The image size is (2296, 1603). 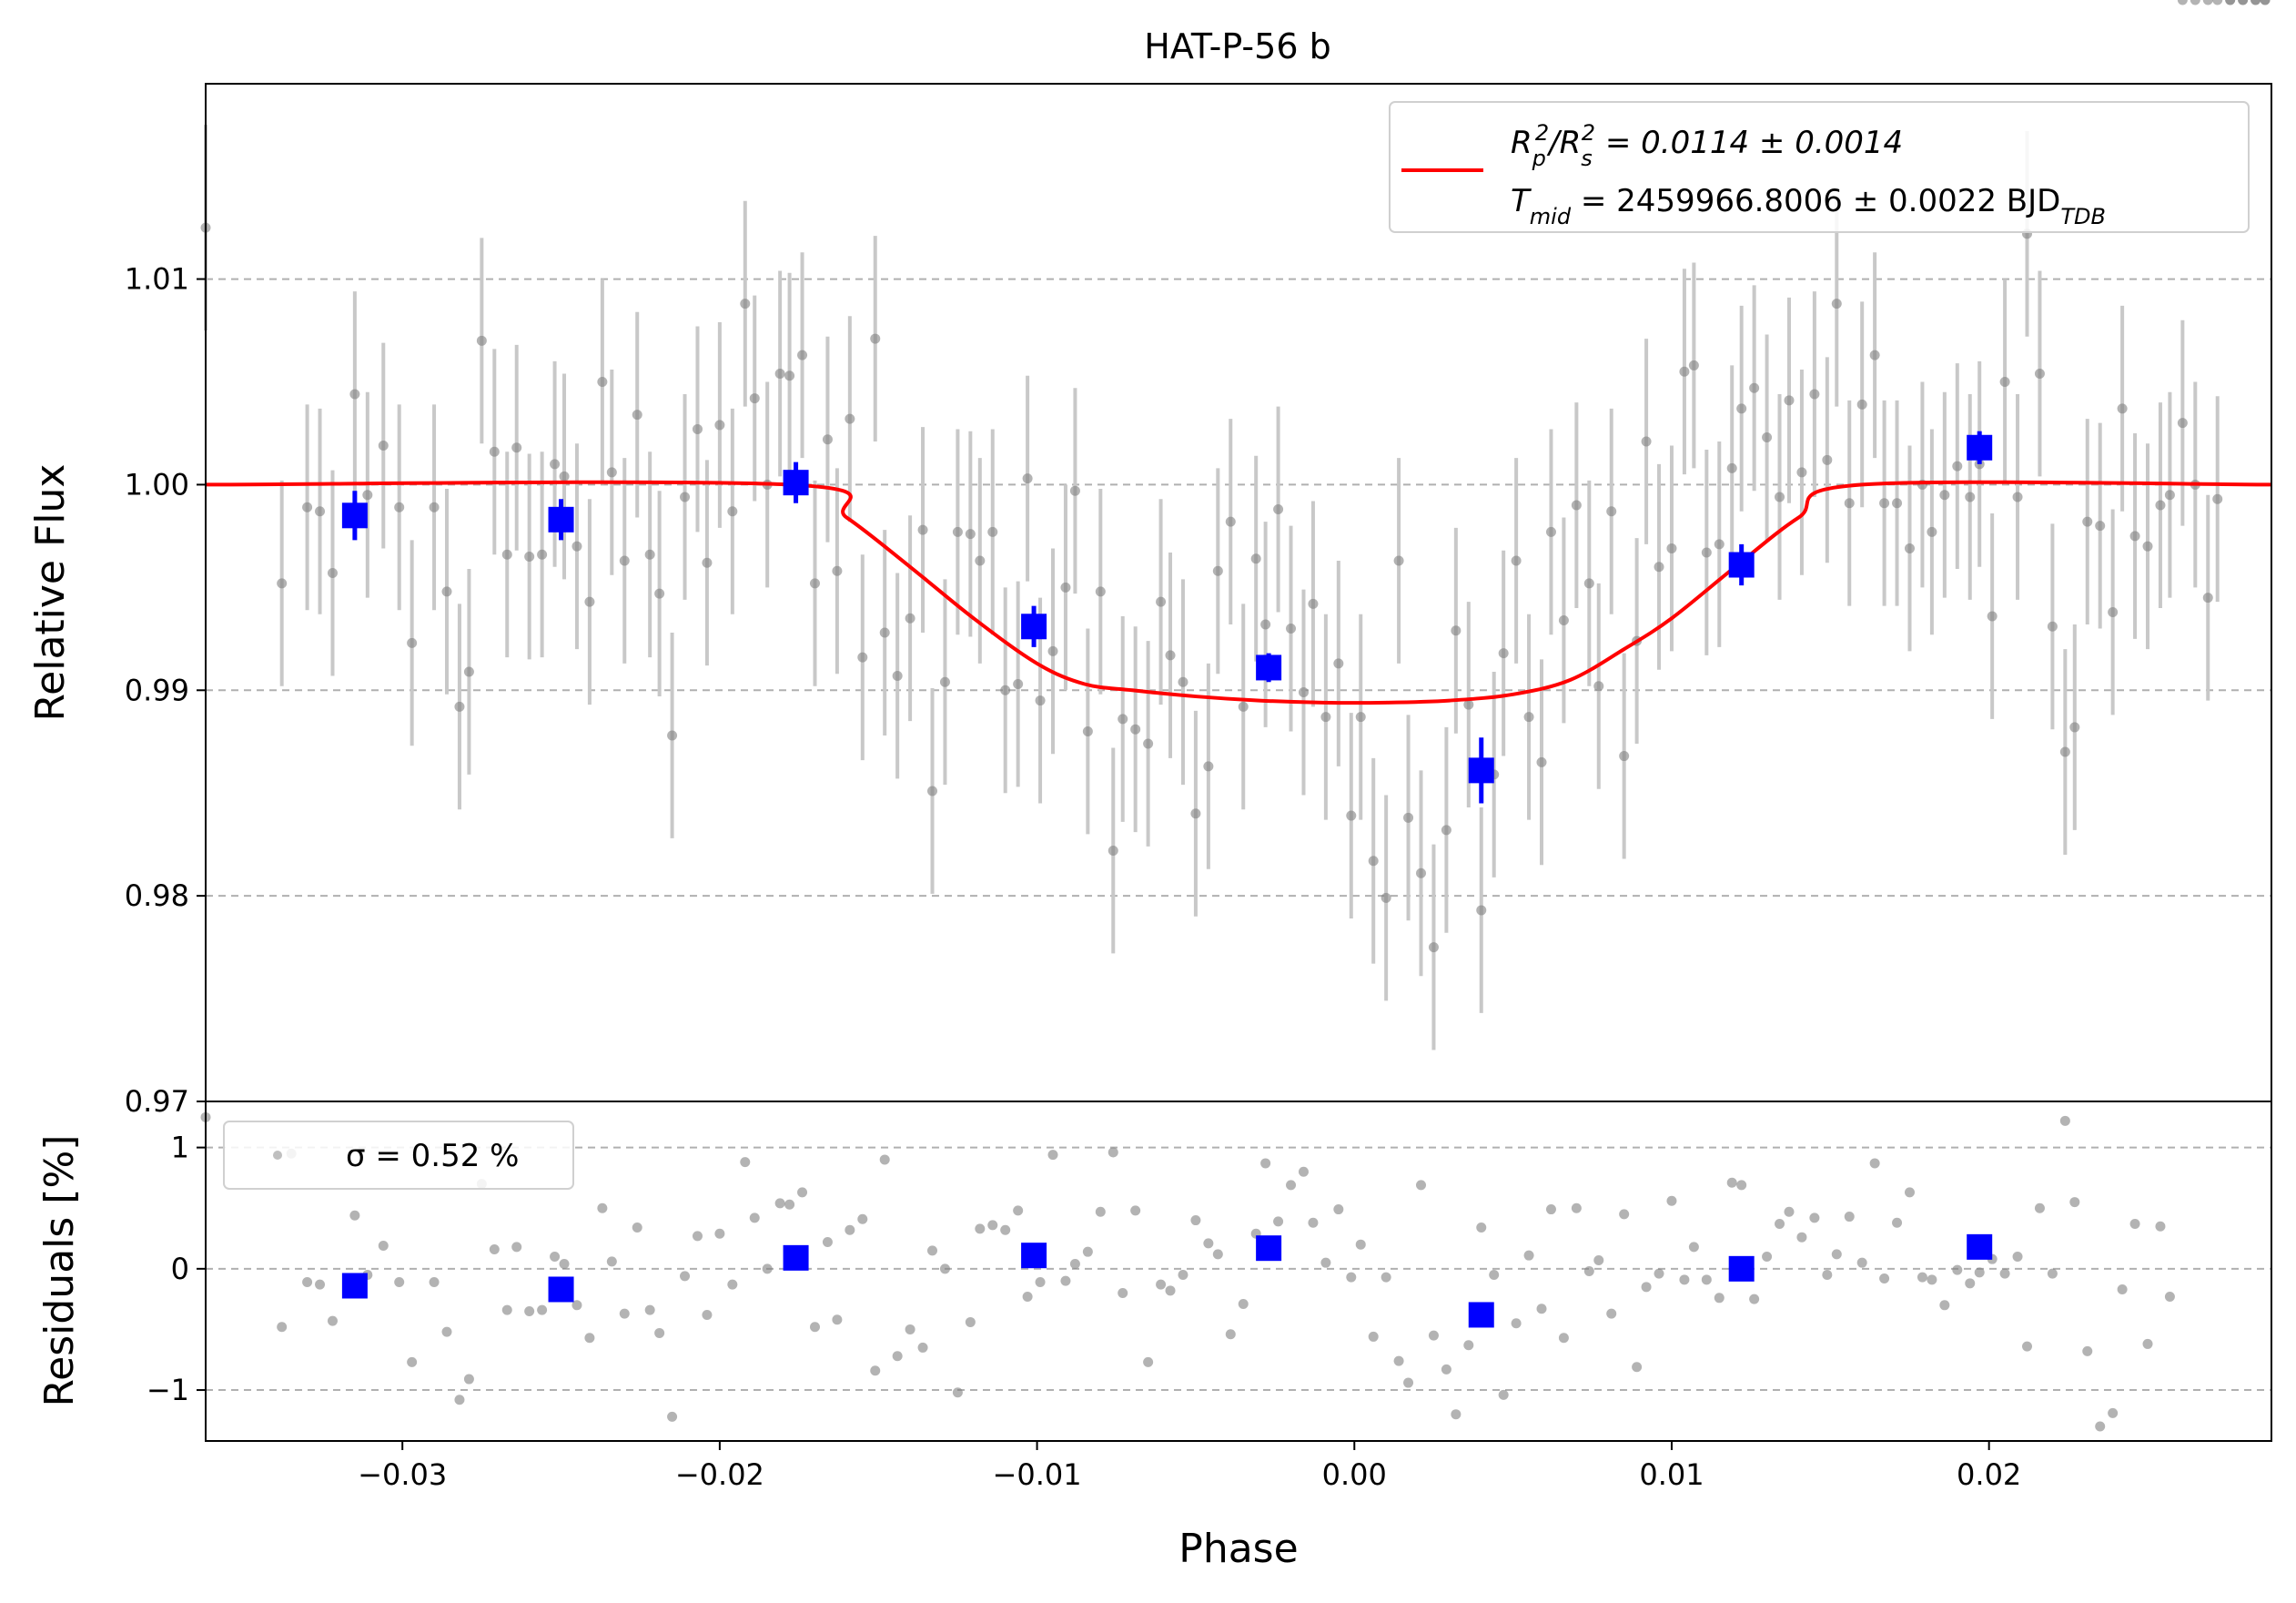 What do you see at coordinates (157, 484) in the screenshot?
I see `main-y-tick-label: 1.00` at bounding box center [157, 484].